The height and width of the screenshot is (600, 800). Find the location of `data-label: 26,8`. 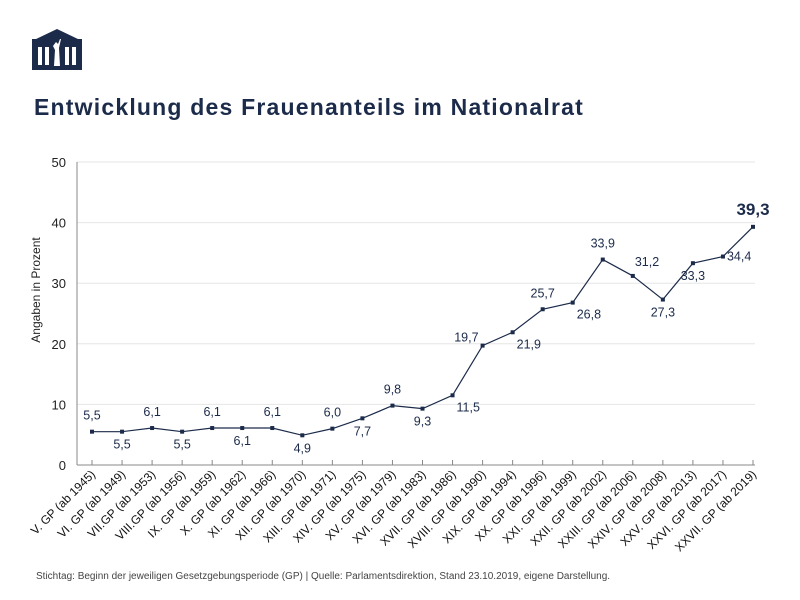

data-label: 26,8 is located at coordinates (589, 315).